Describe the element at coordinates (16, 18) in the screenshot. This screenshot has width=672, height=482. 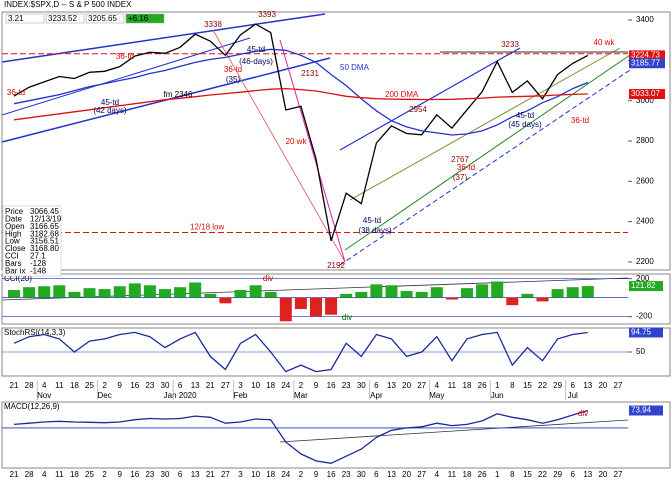
I see `quote-value: 3.21` at that location.